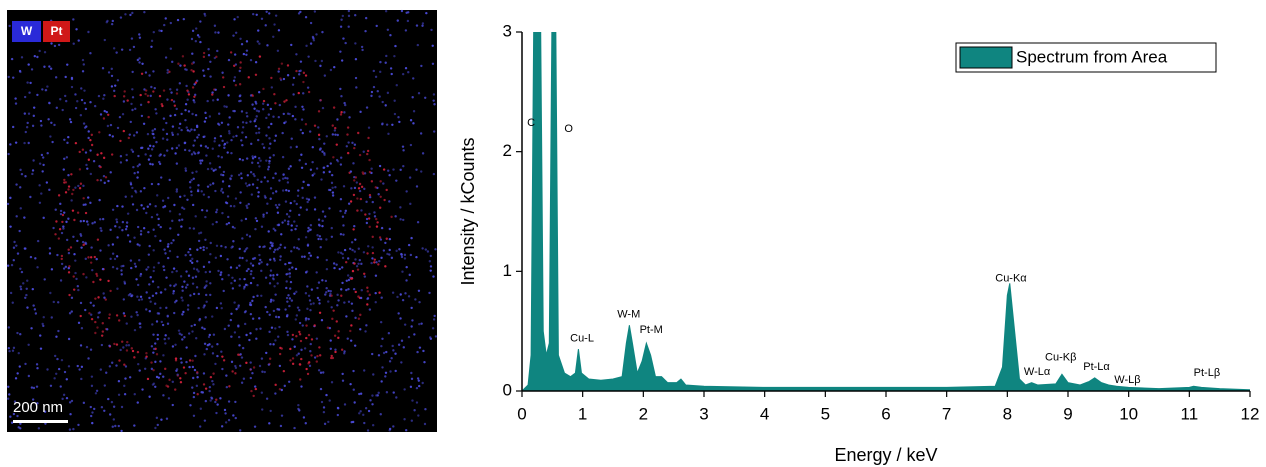 The width and height of the screenshot is (1266, 467). Describe the element at coordinates (1011, 278) in the screenshot. I see `peak-label: Cu-Kα` at that location.